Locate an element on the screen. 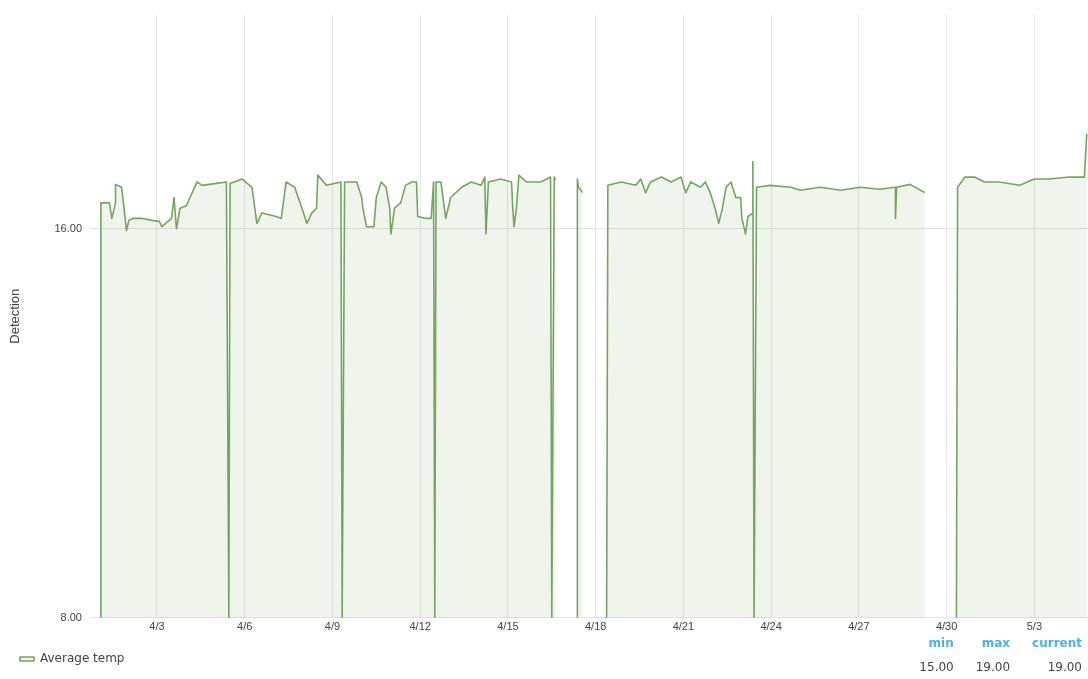 Image resolution: width=1088 pixels, height=679 pixels. x-tick-label: 5/3 is located at coordinates (1034, 626).